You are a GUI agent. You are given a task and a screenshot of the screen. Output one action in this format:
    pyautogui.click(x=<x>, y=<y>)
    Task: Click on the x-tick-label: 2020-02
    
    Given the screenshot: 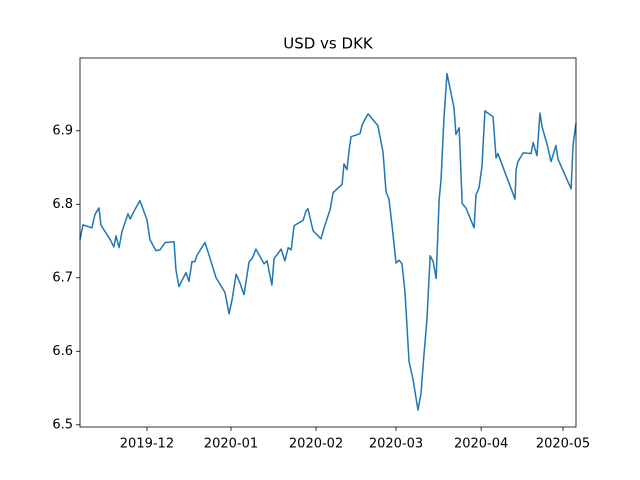 What is the action you would take?
    pyautogui.click(x=316, y=444)
    